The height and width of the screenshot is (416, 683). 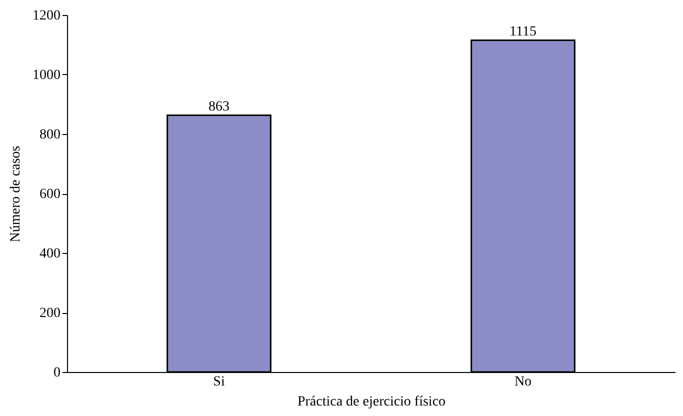 I want to click on x-axis-title: Práctica de ejercicio físico, so click(x=371, y=402).